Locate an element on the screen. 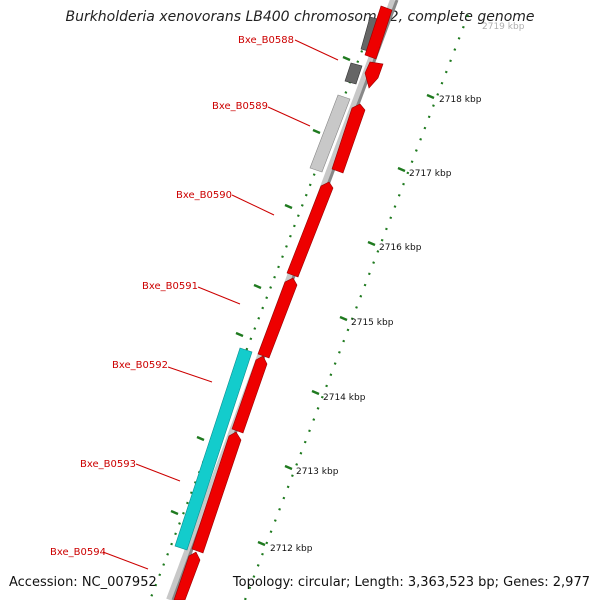  gene-arrow-bxe-b0589 is located at coordinates (348, 138).